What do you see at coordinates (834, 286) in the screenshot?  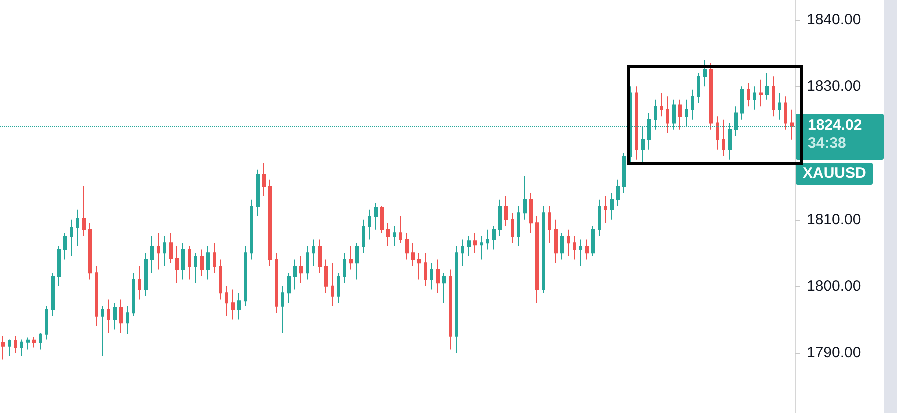 I see `y-tick-label: 1800.00` at bounding box center [834, 286].